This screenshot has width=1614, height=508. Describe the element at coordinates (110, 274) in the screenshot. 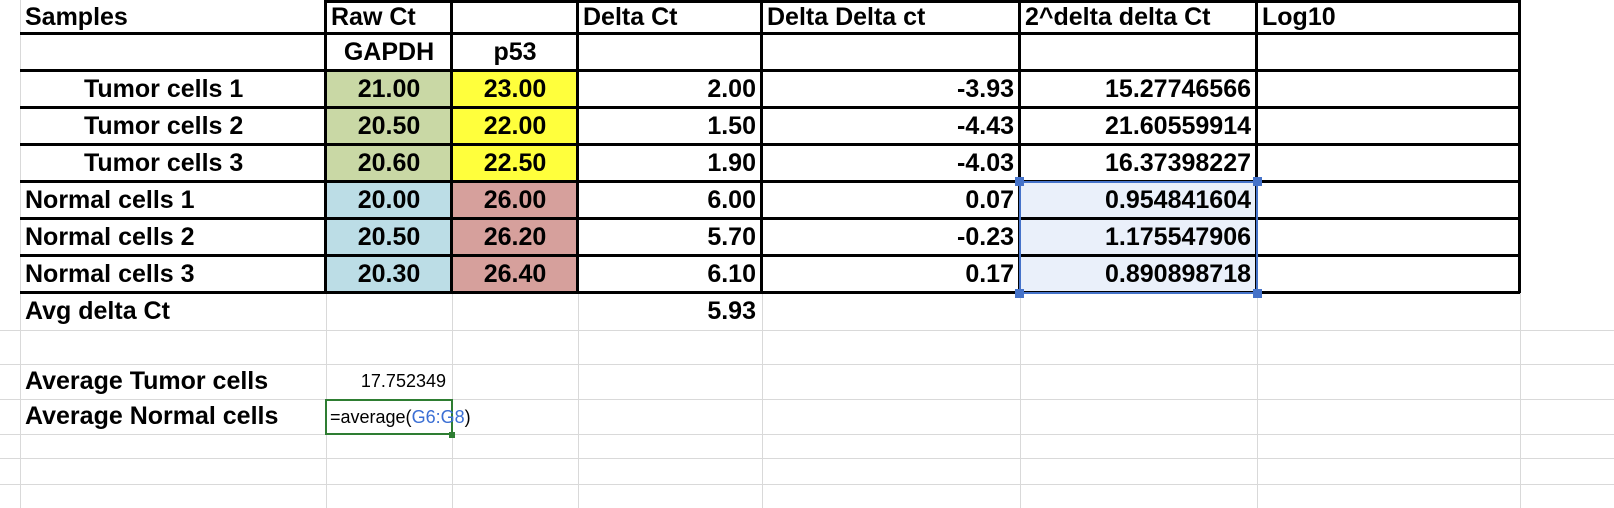

I see `sample-cell: Normal cells 3` at that location.